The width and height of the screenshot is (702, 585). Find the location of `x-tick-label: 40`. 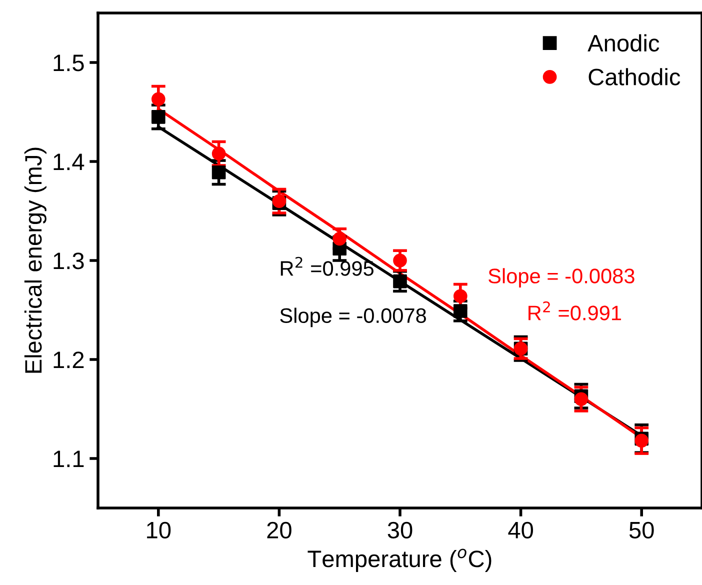

x-tick-label: 40 is located at coordinates (521, 530).